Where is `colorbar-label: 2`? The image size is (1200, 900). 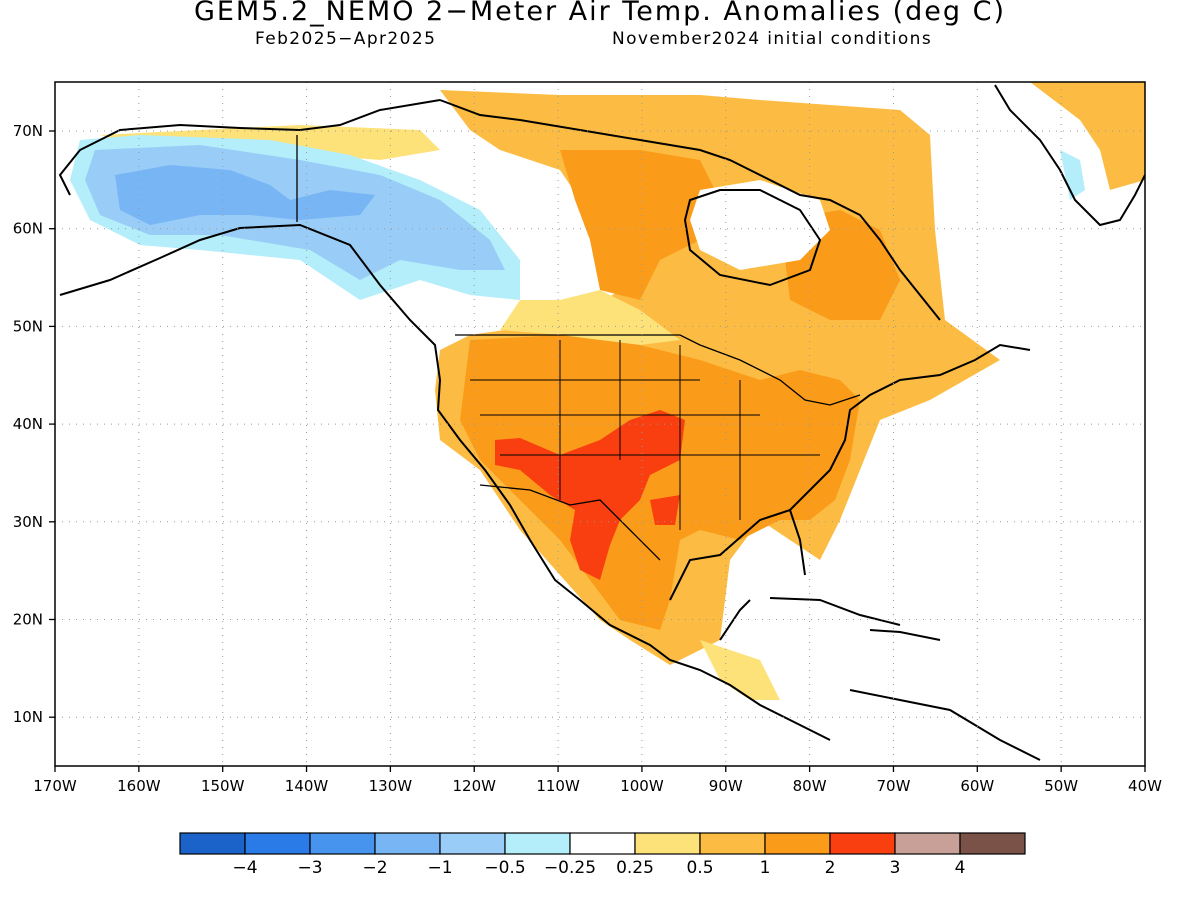 colorbar-label: 2 is located at coordinates (830, 868).